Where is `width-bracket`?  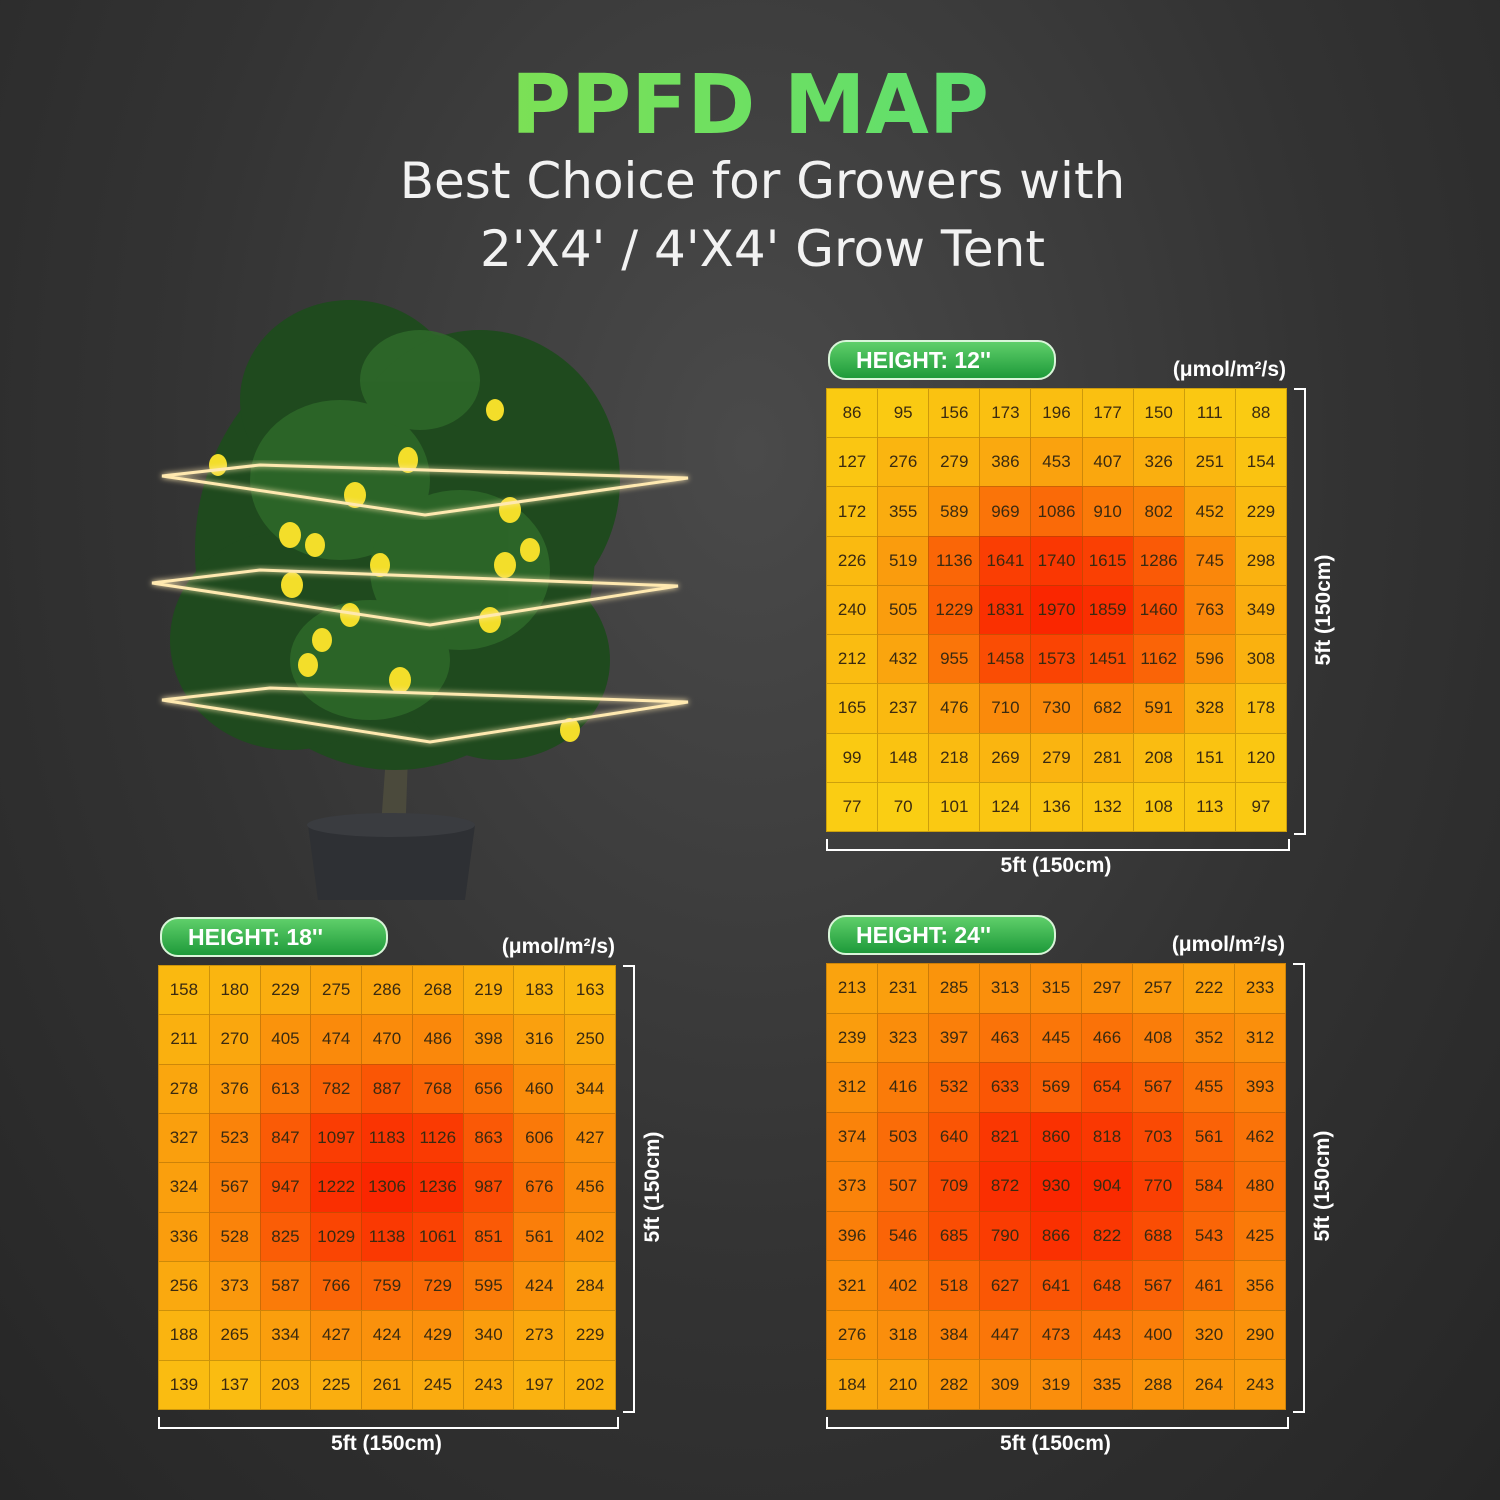 width-bracket is located at coordinates (388, 1423).